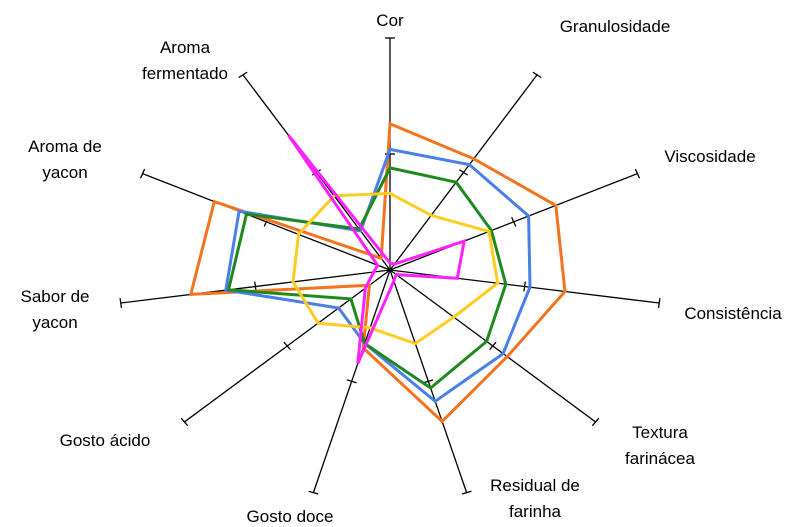  Describe the element at coordinates (185, 60) in the screenshot. I see `axis-label: Aroma fermentado` at that location.